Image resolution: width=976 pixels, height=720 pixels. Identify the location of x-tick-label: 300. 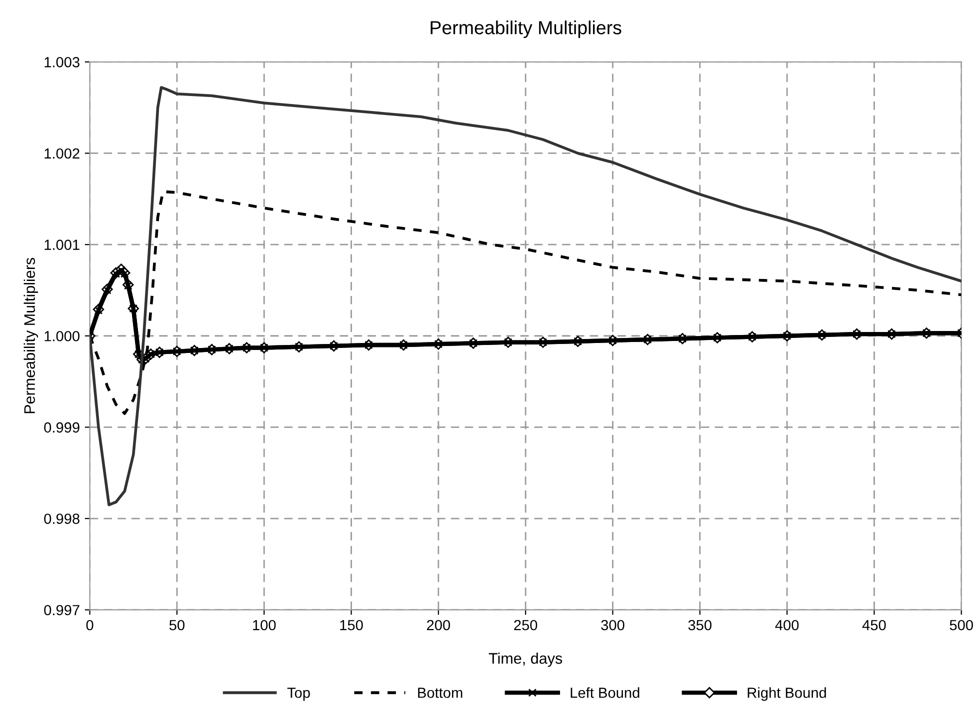
(612, 625).